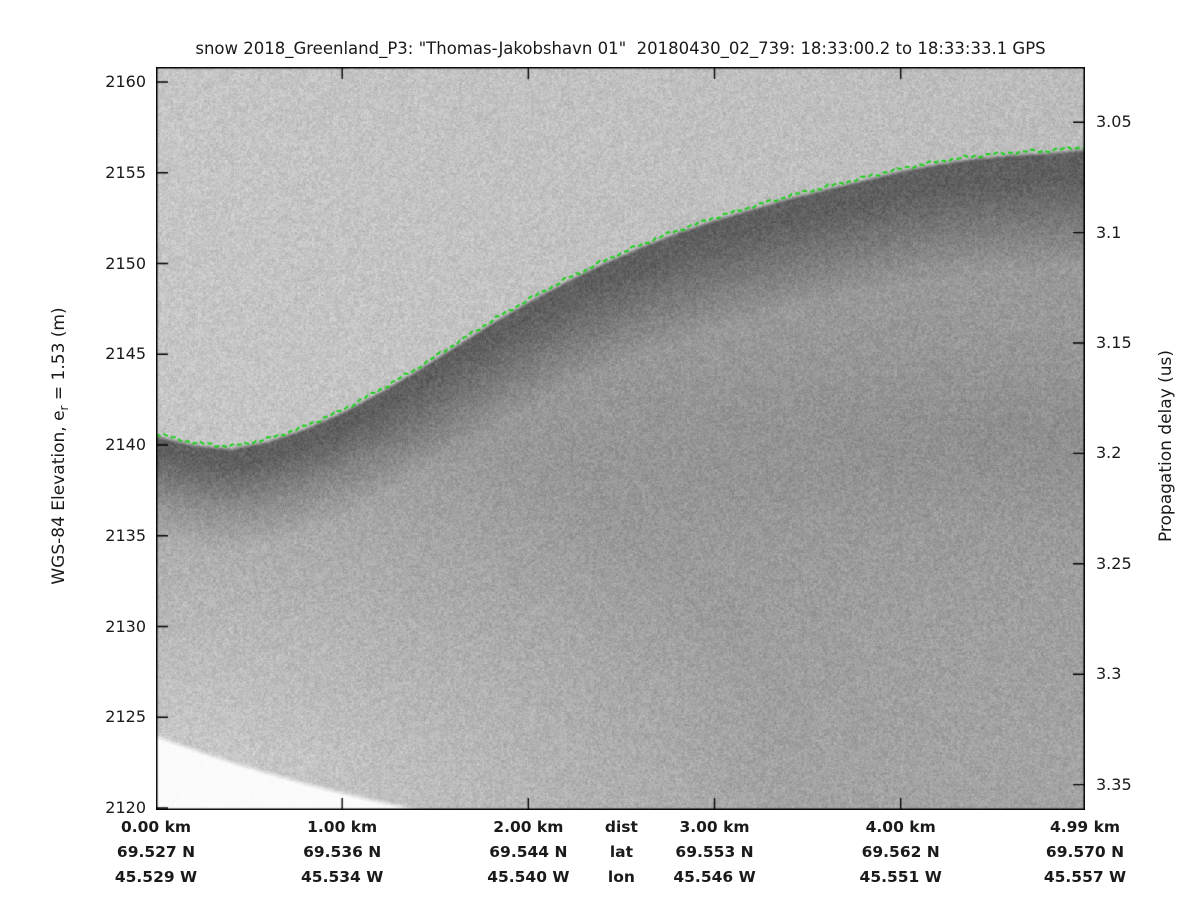 The height and width of the screenshot is (900, 1200). What do you see at coordinates (714, 877) in the screenshot?
I see `x-lon-label: 45.546 W` at bounding box center [714, 877].